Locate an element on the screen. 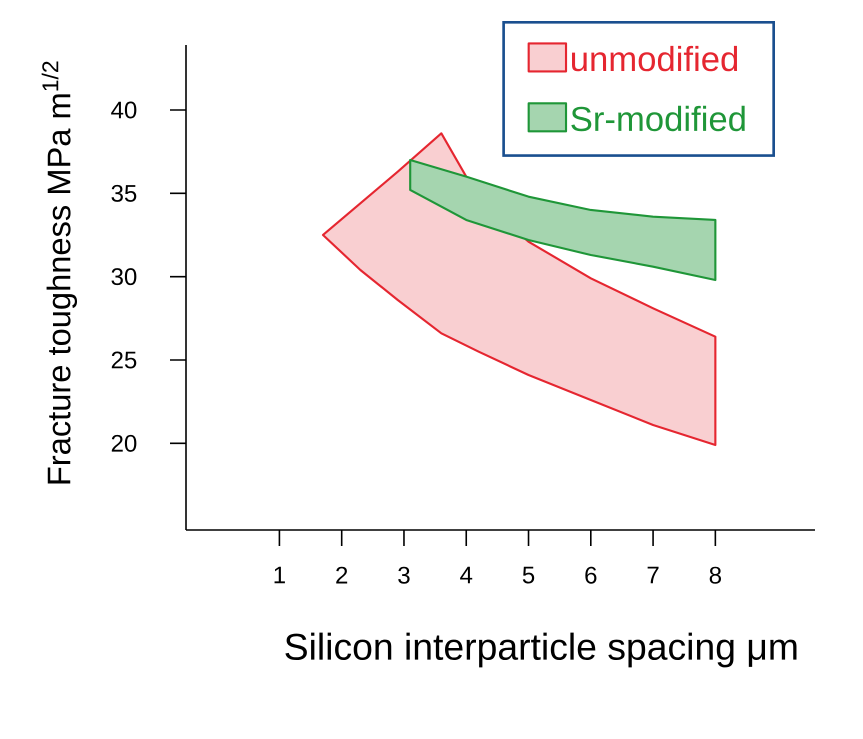 Image resolution: width=863 pixels, height=739 pixels. y-tick-label: 30 is located at coordinates (124, 277).